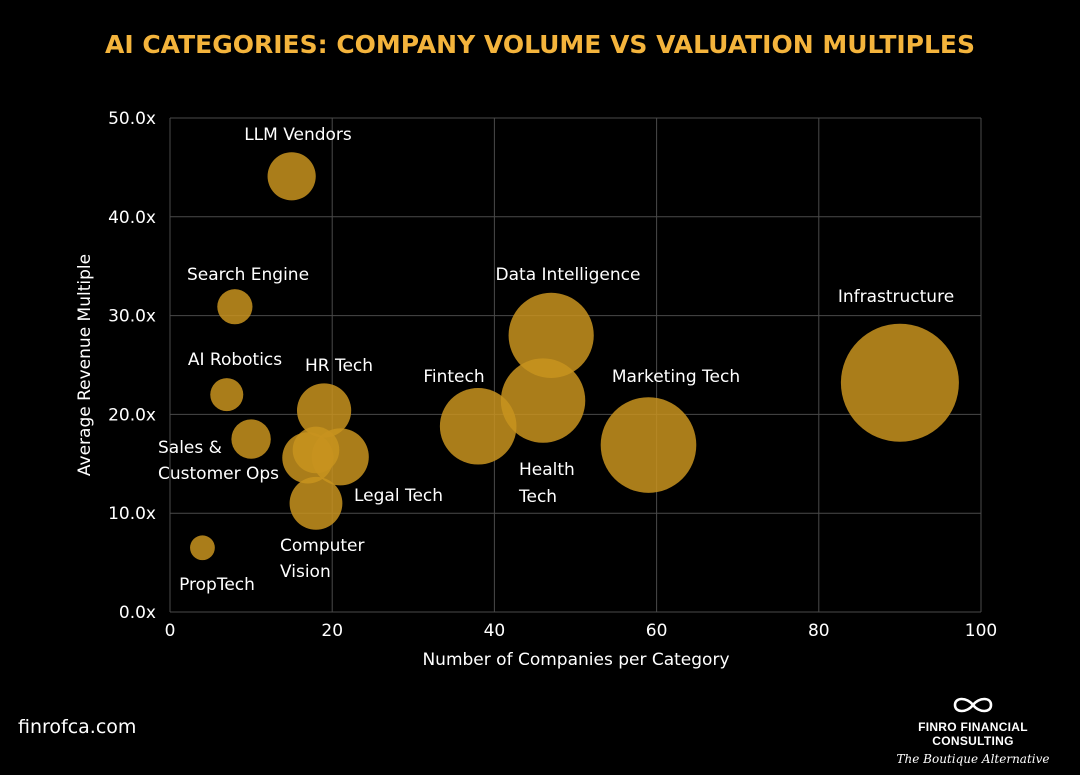 The height and width of the screenshot is (775, 1080). I want to click on x-axis-label: Number of Companies per Category, so click(575, 660).